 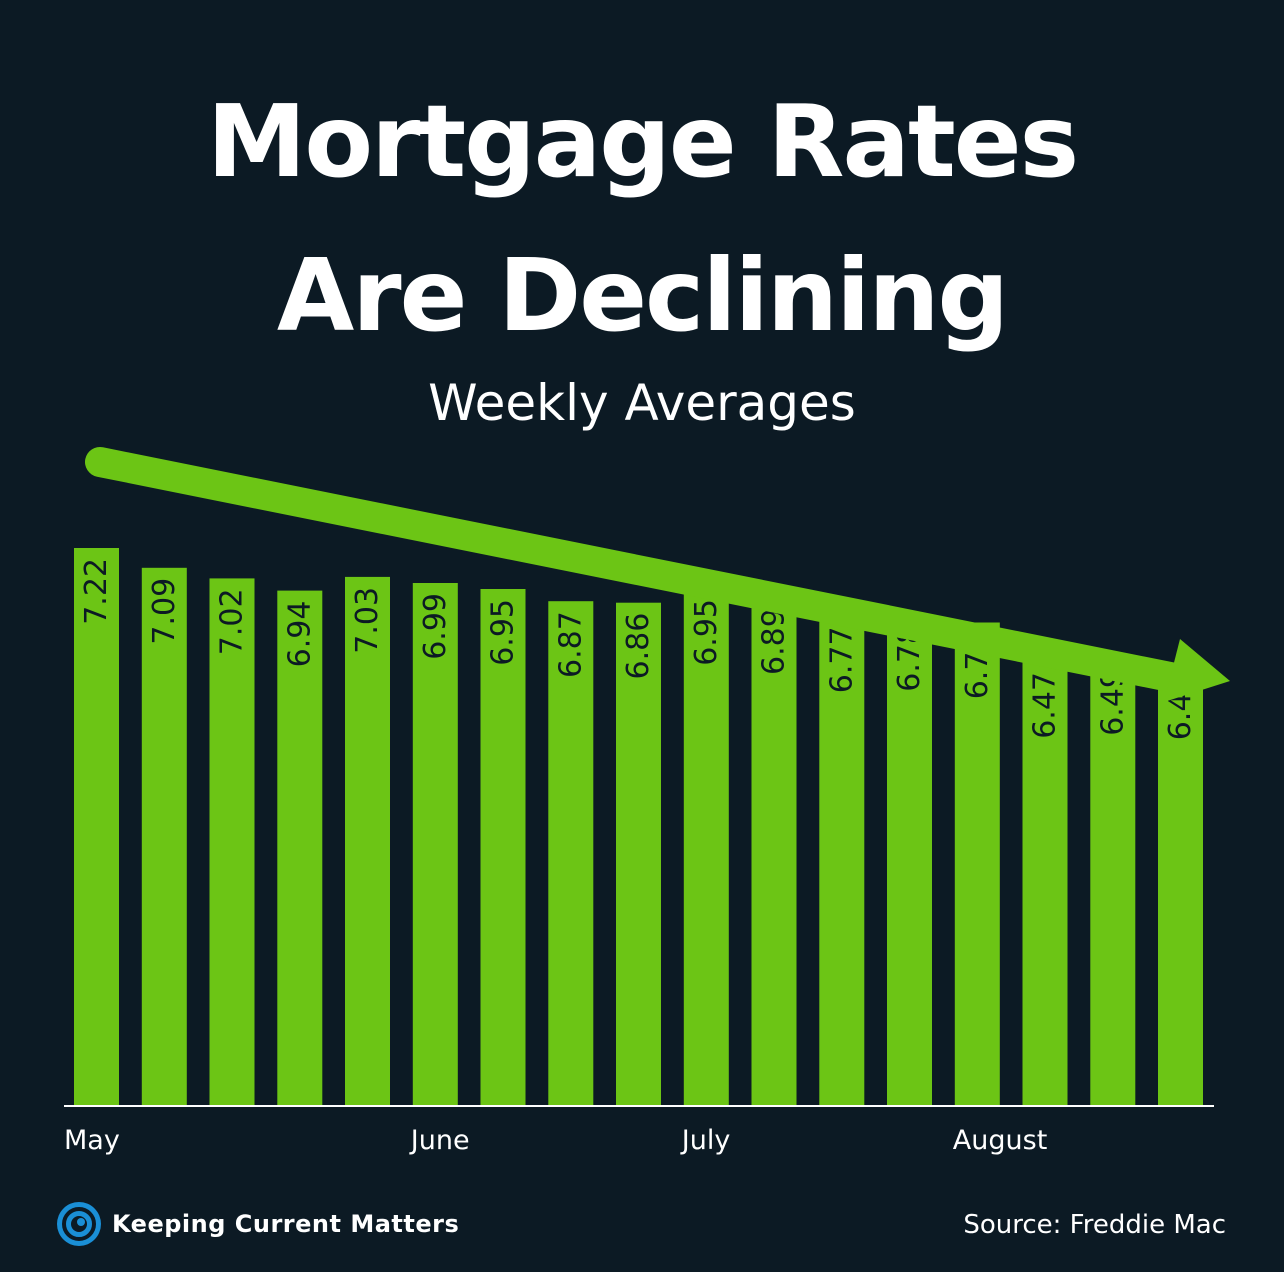 I want to click on chart-subtitle: Weekly Averages, so click(x=642, y=403).